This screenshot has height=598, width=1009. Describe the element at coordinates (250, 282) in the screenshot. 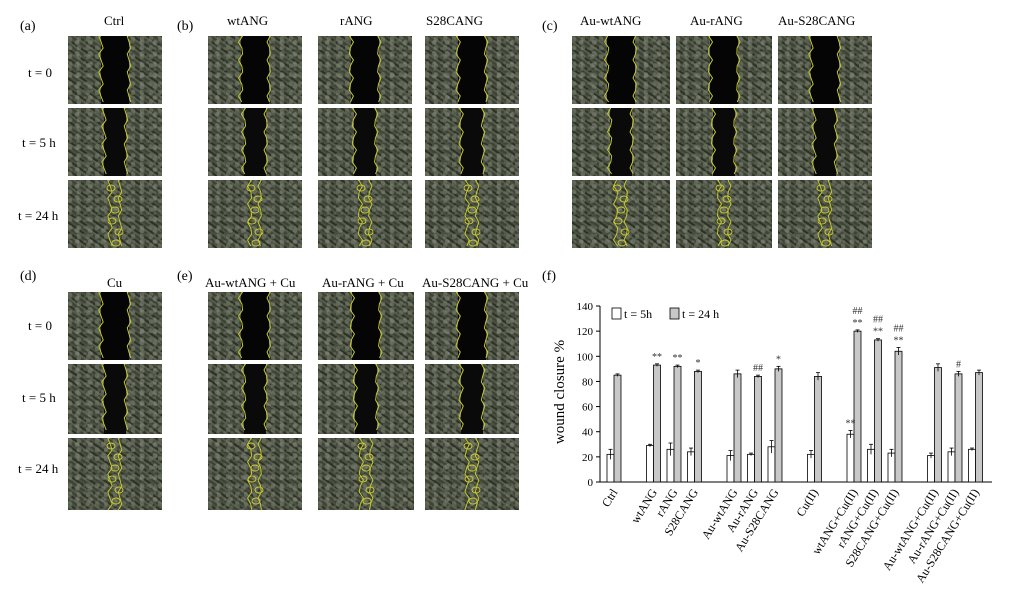

I see `col-header-au-wtang-cu: Au-wtANG + Cu` at that location.